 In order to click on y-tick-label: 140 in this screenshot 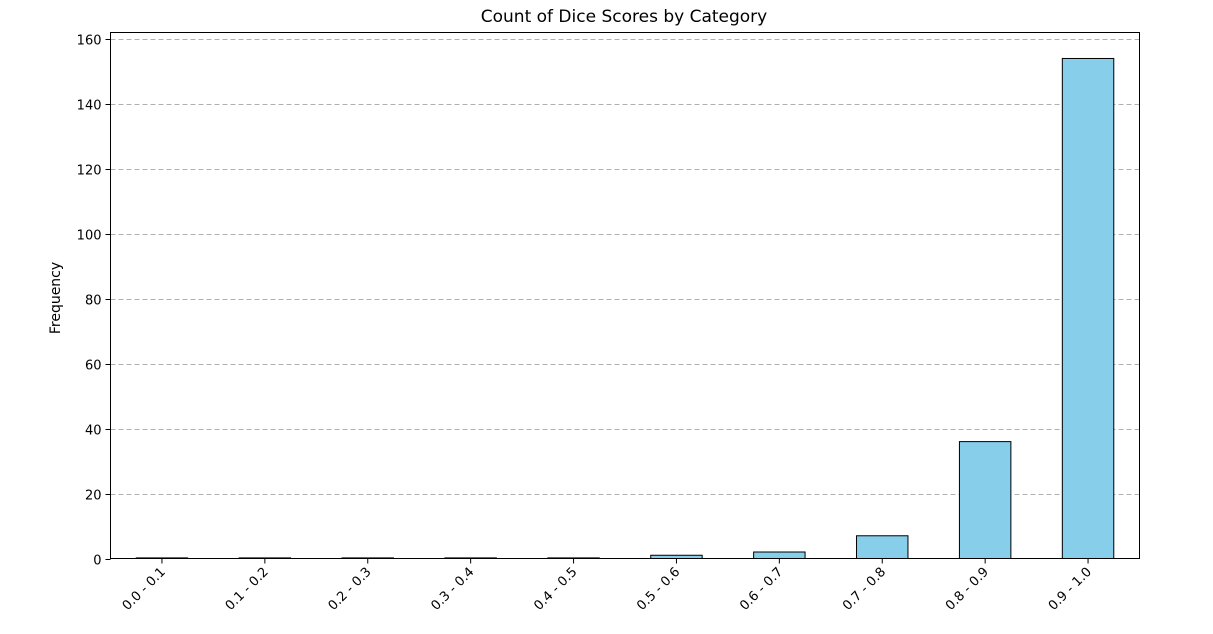, I will do `click(89, 106)`.